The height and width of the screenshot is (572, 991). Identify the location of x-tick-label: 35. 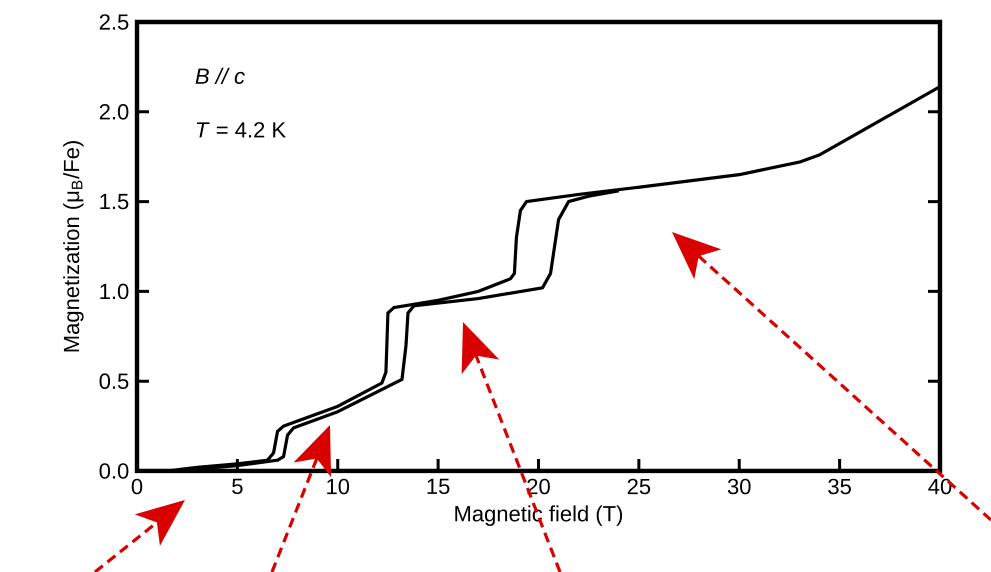
(839, 486).